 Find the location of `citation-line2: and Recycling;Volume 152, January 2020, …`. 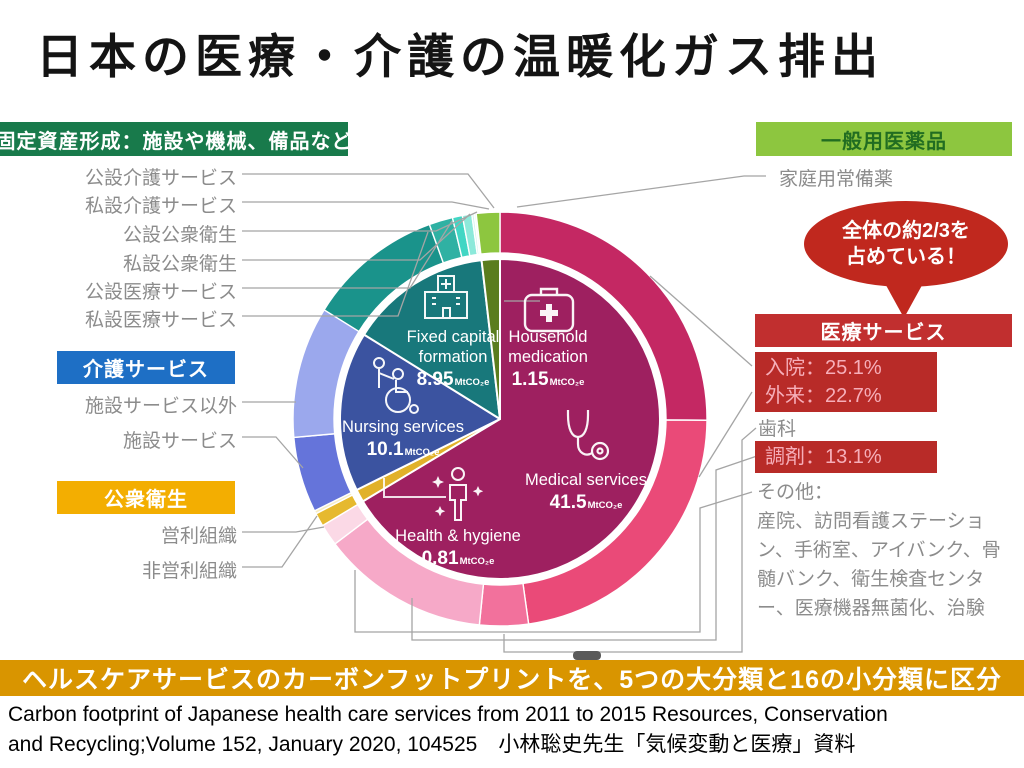

citation-line2: and Recycling;Volume 152, January 2020, … is located at coordinates (432, 744).